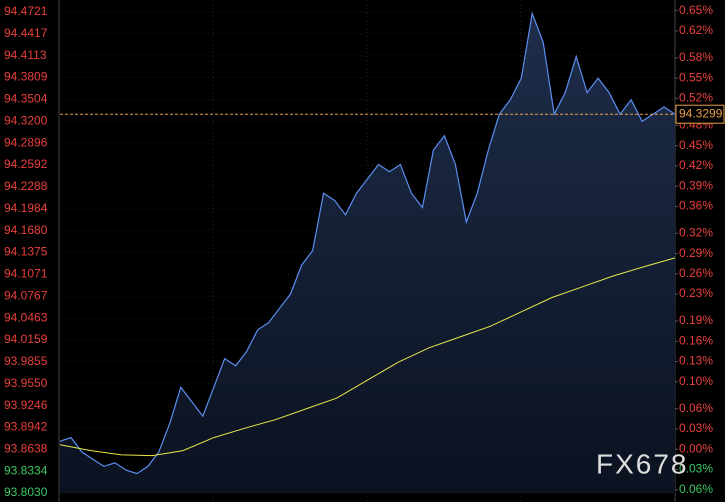  Describe the element at coordinates (25, 55) in the screenshot. I see `y-tick-label: 94.4113` at that location.